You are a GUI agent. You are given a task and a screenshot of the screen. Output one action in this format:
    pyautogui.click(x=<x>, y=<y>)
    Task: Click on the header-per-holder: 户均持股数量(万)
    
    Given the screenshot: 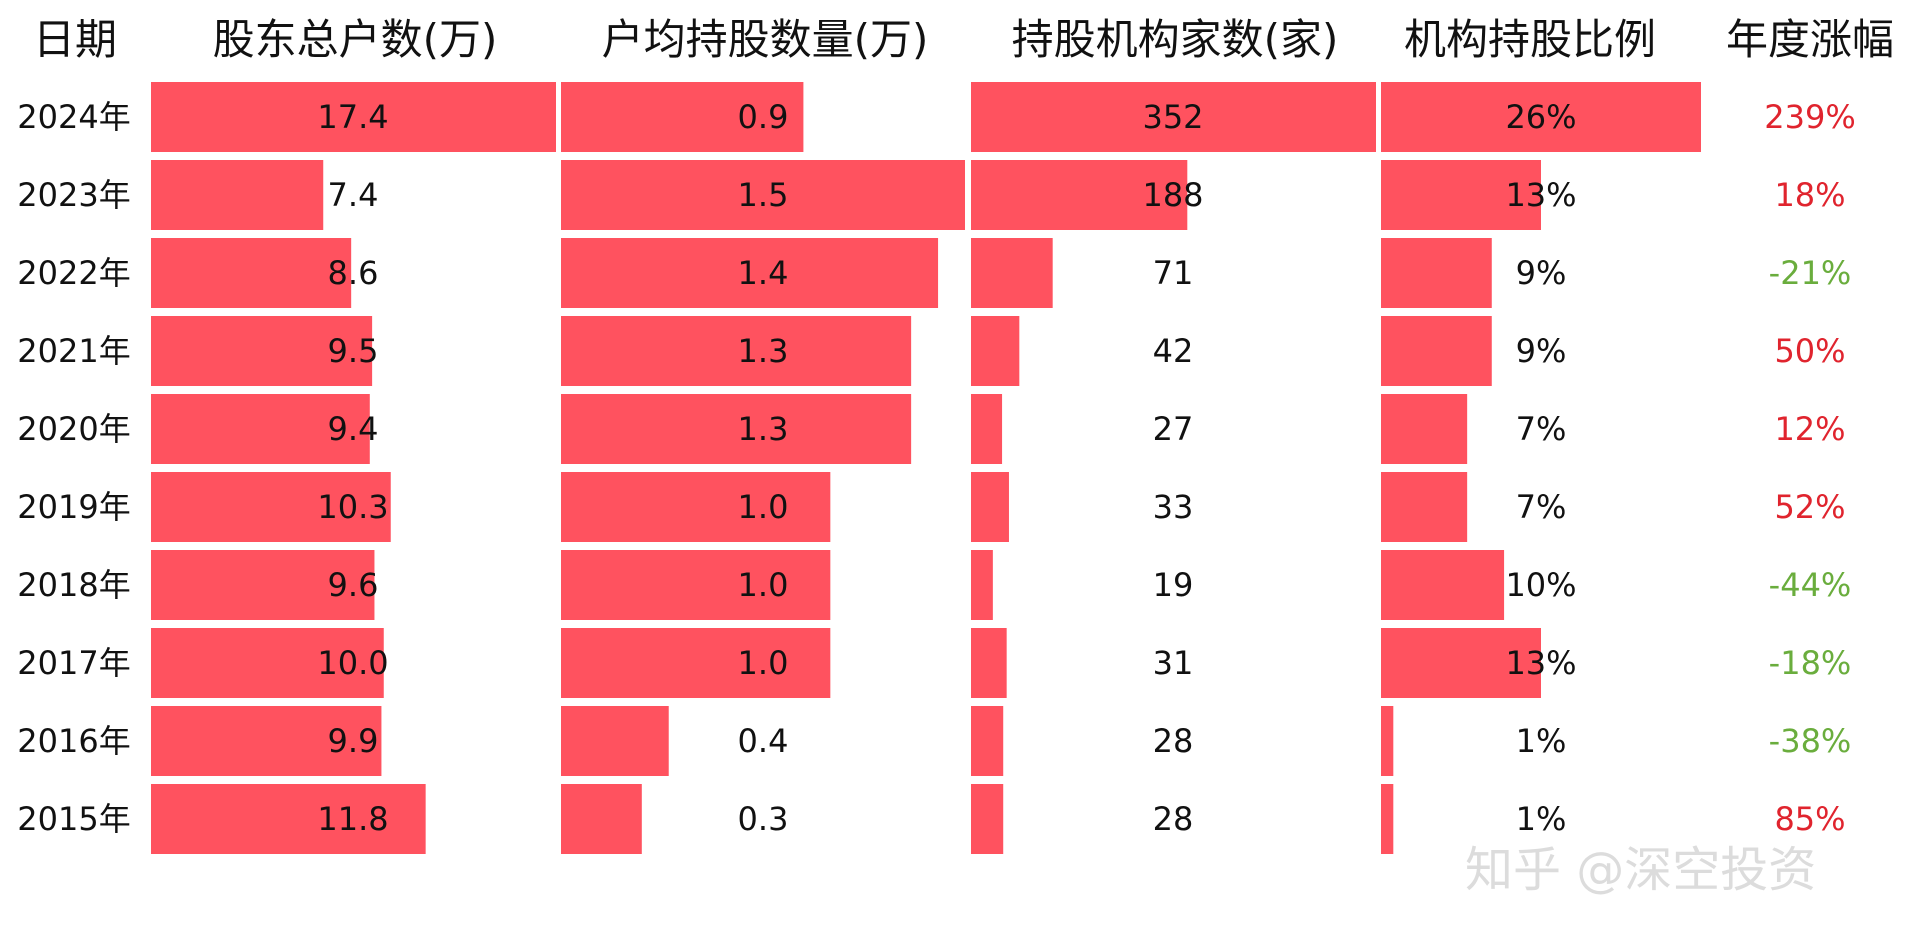 What is the action you would take?
    pyautogui.click(x=765, y=39)
    